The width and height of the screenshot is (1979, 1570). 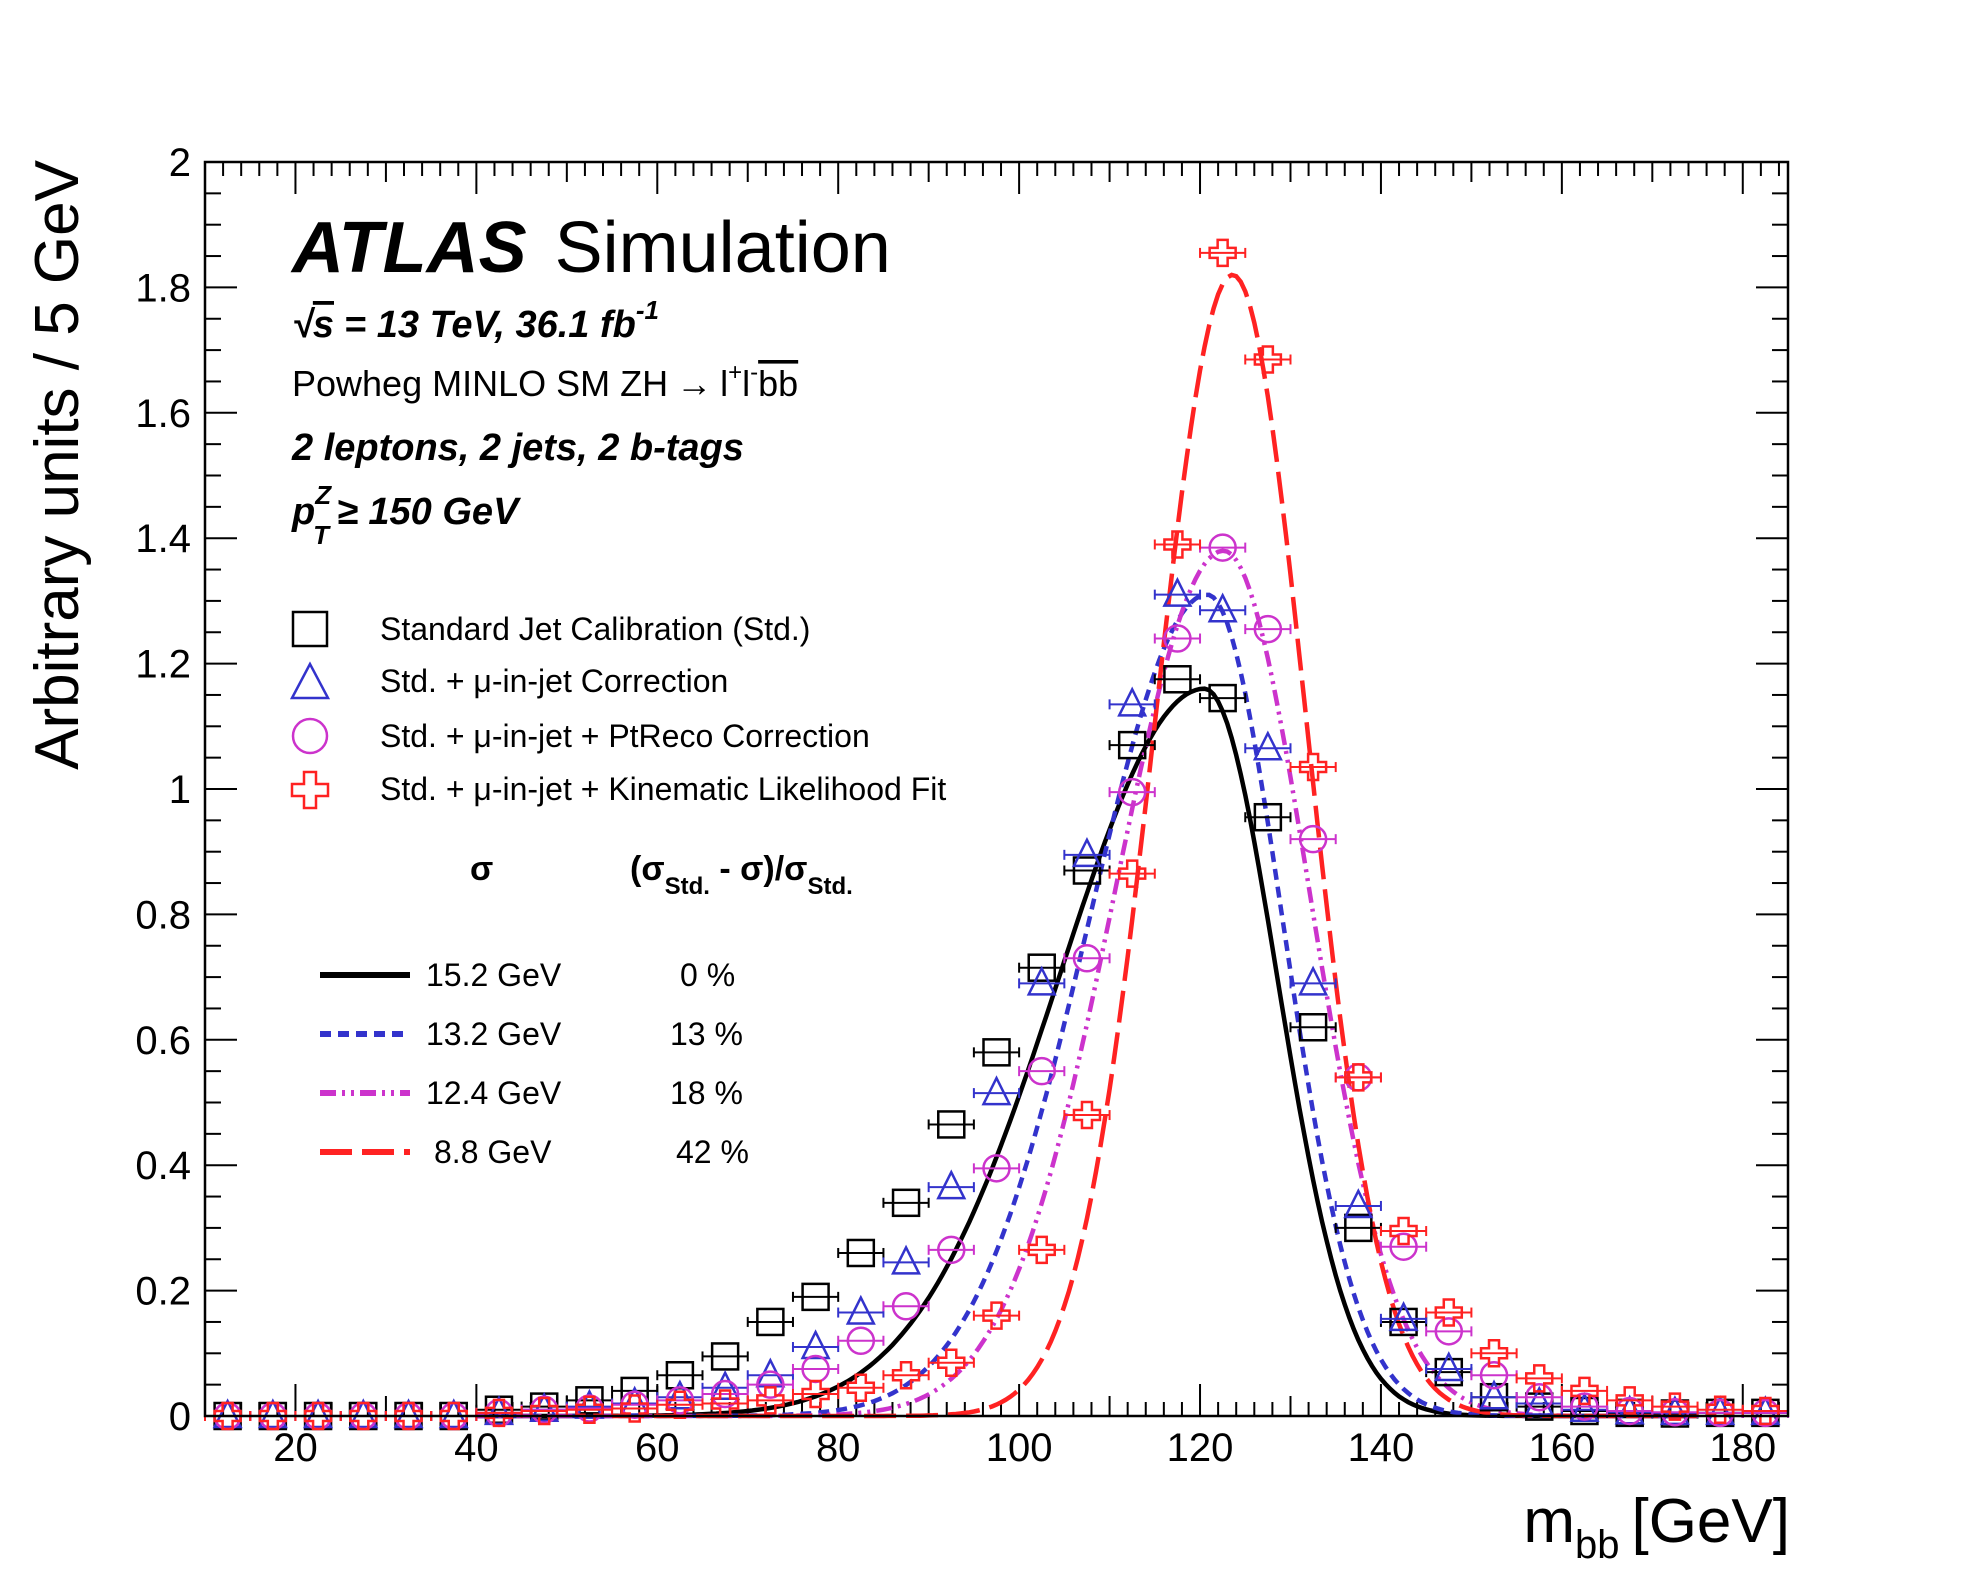 What do you see at coordinates (163, 665) in the screenshot?
I see `y-tick-label: 1.2` at bounding box center [163, 665].